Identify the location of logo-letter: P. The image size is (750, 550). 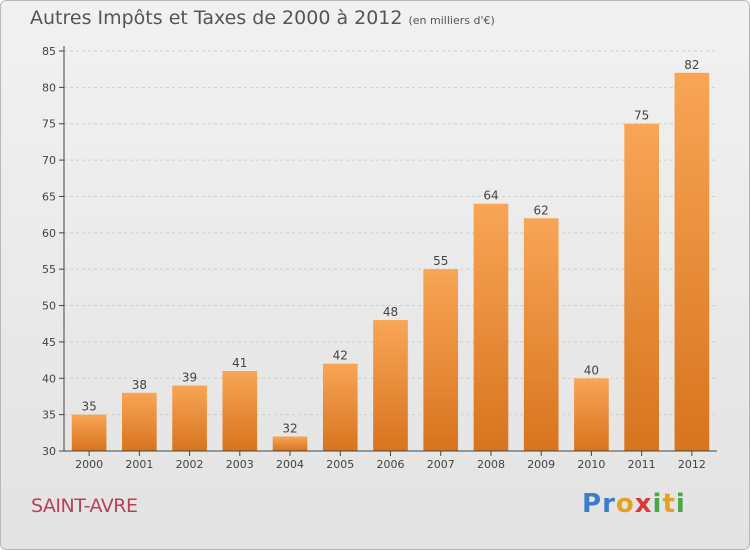
(592, 504).